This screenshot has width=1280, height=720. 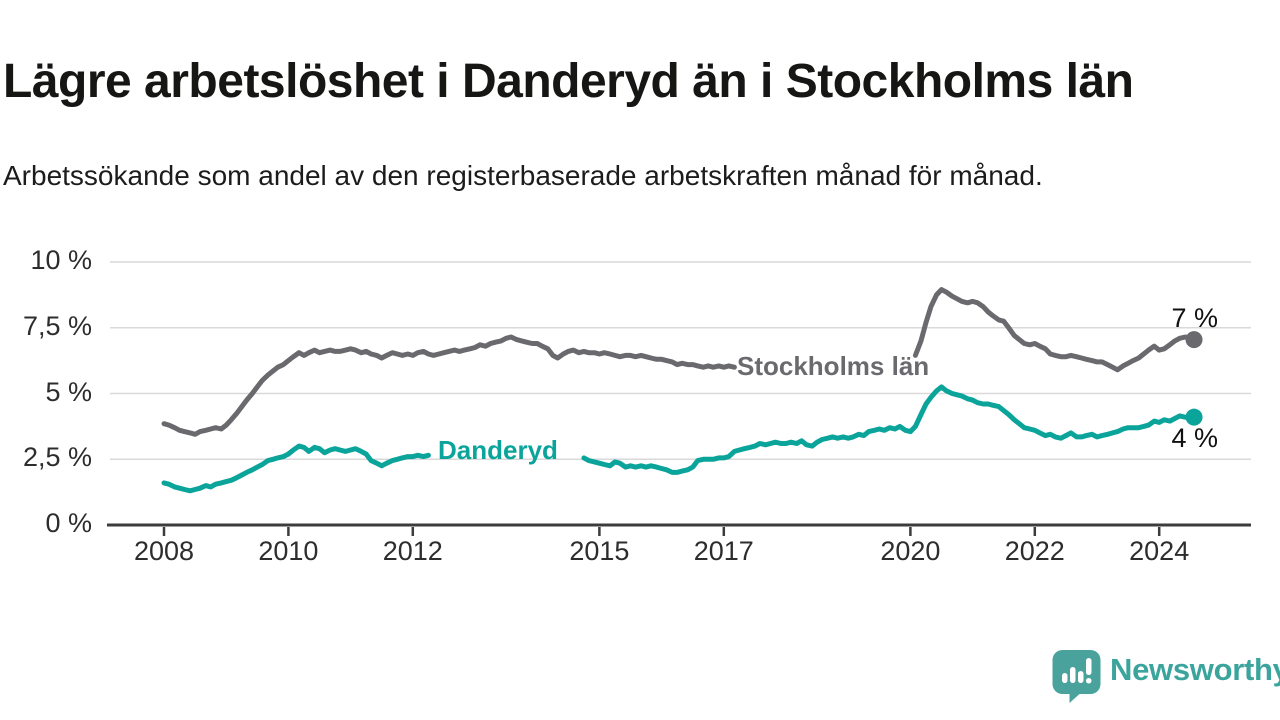 I want to click on newsworthy-logo: Newsworthy, so click(x=1166, y=678).